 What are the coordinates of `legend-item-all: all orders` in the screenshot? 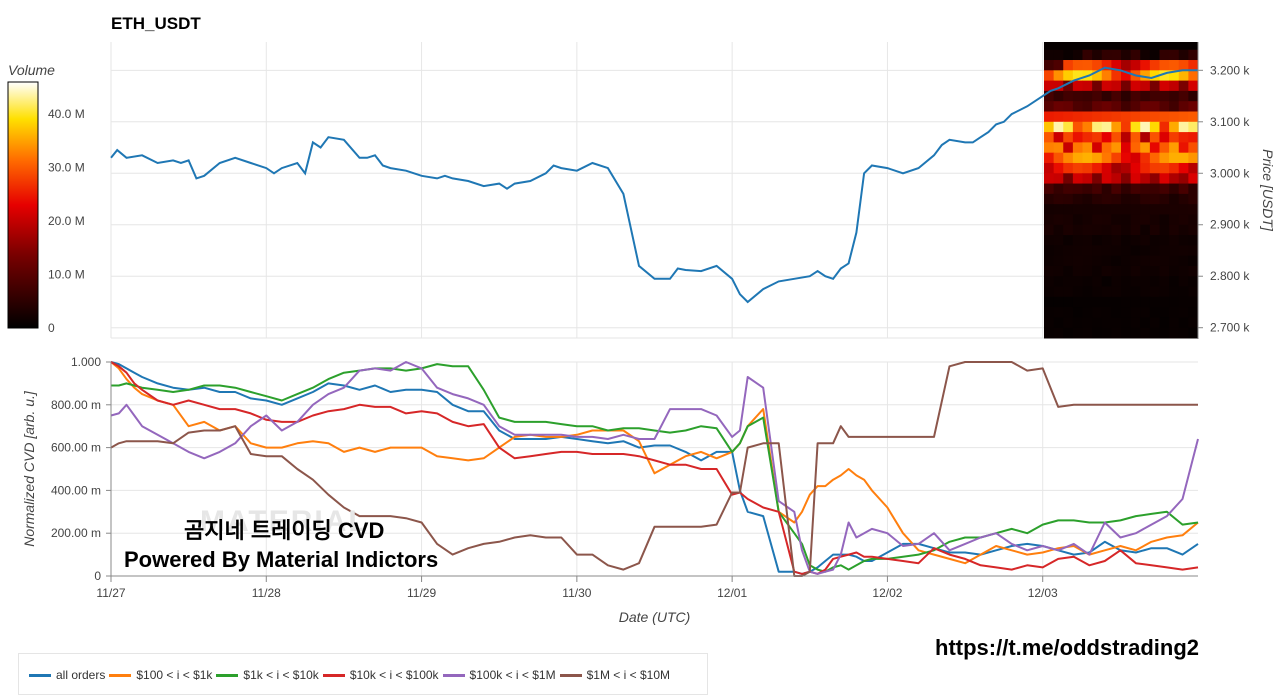 It's located at (67, 675).